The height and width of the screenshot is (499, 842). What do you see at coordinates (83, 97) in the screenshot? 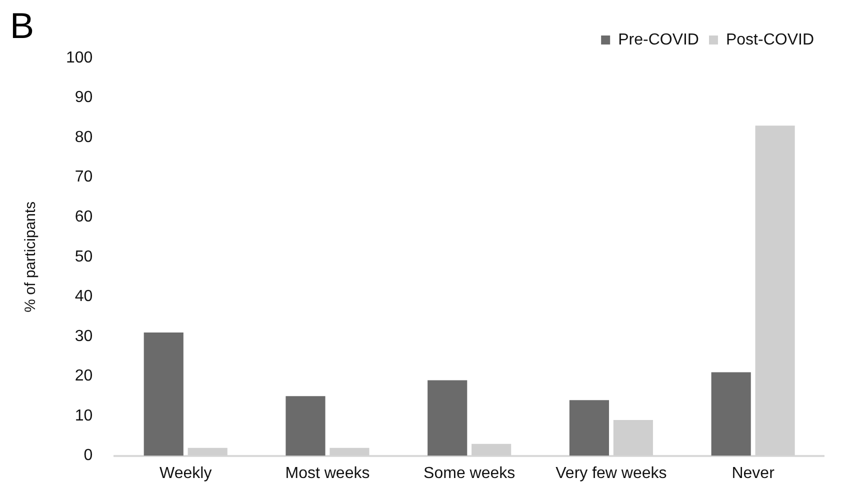
I see `y-tick-label: 90` at bounding box center [83, 97].